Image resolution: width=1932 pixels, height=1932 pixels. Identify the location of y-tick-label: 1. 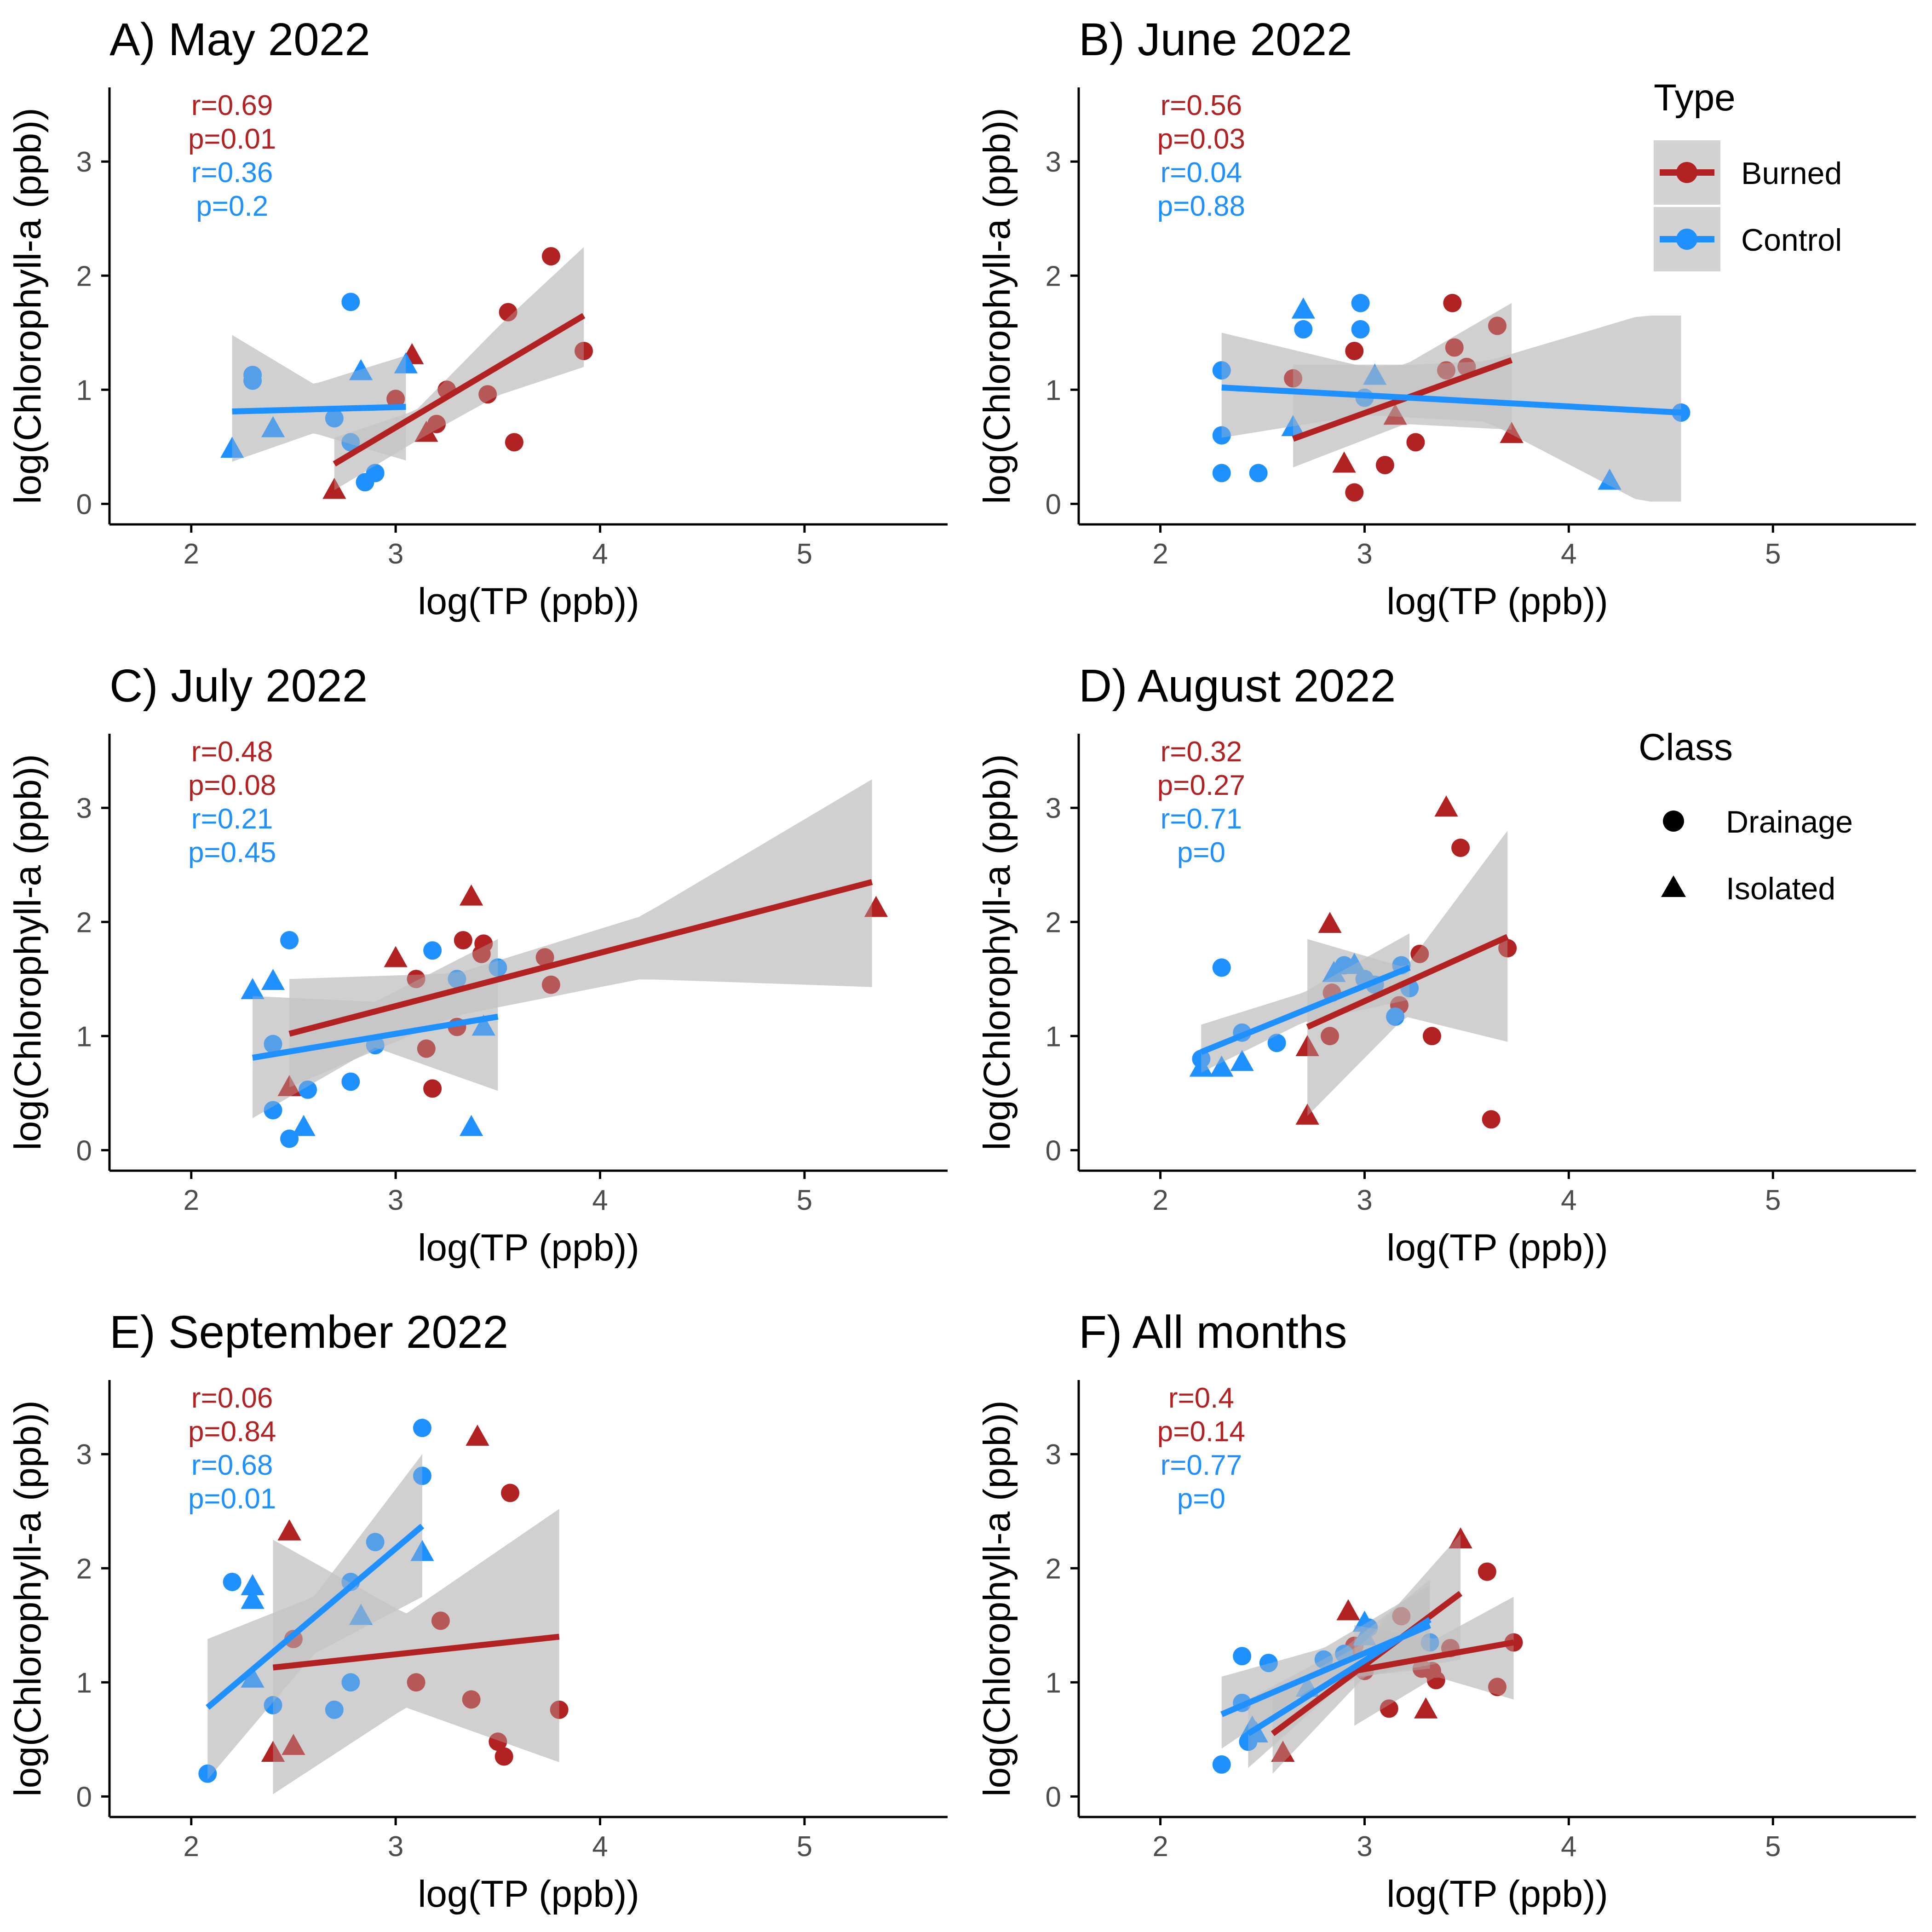
(84, 390).